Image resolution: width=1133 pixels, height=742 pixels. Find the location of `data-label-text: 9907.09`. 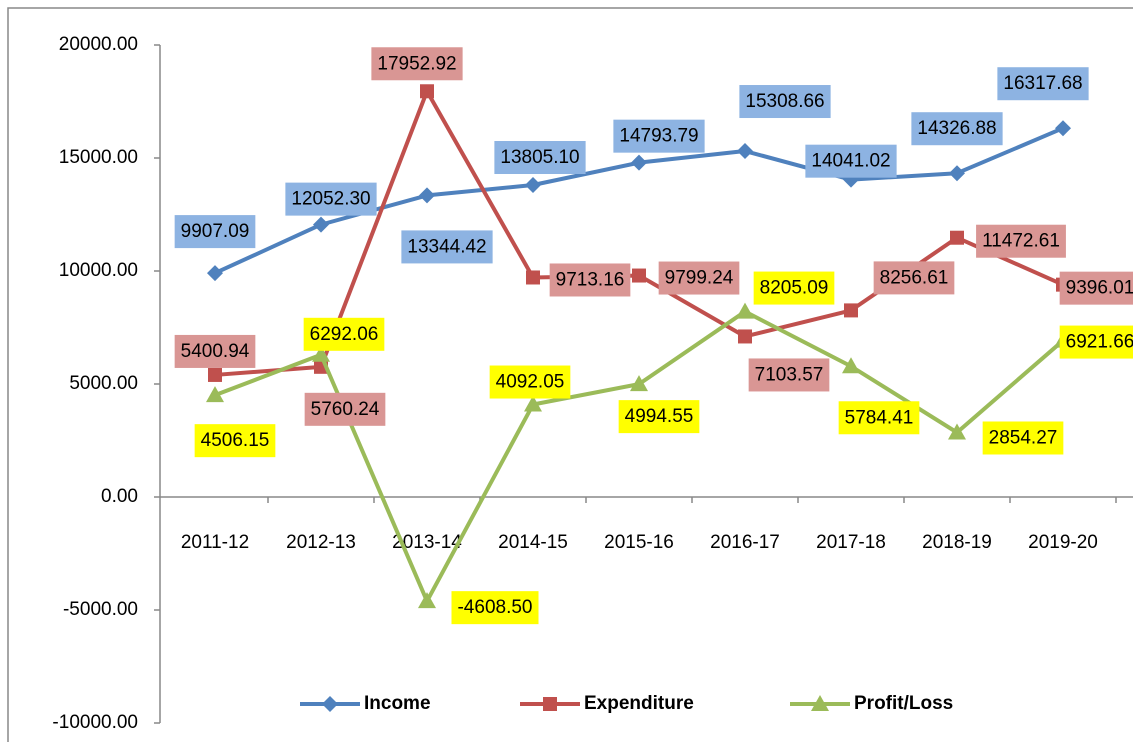

data-label-text: 9907.09 is located at coordinates (215, 231).